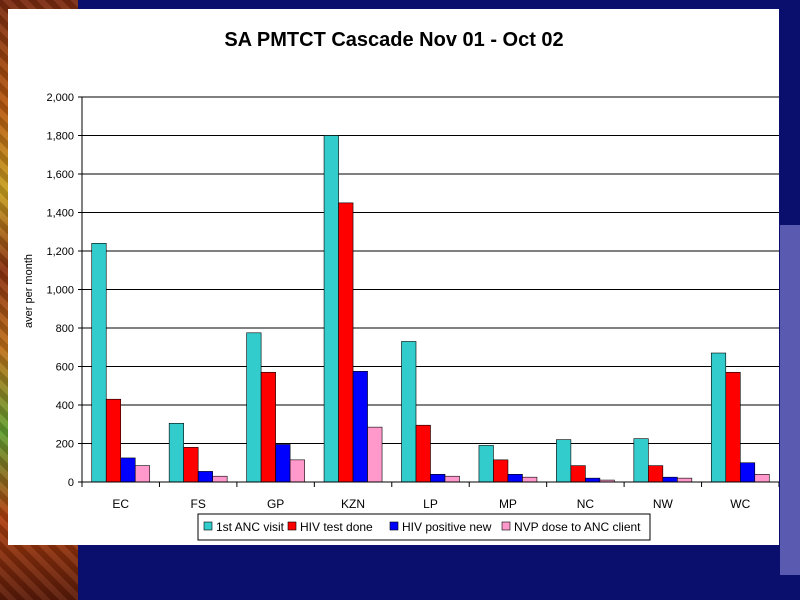 The image size is (800, 600). What do you see at coordinates (60, 214) in the screenshot?
I see `y-tick-label: 1,400` at bounding box center [60, 214].